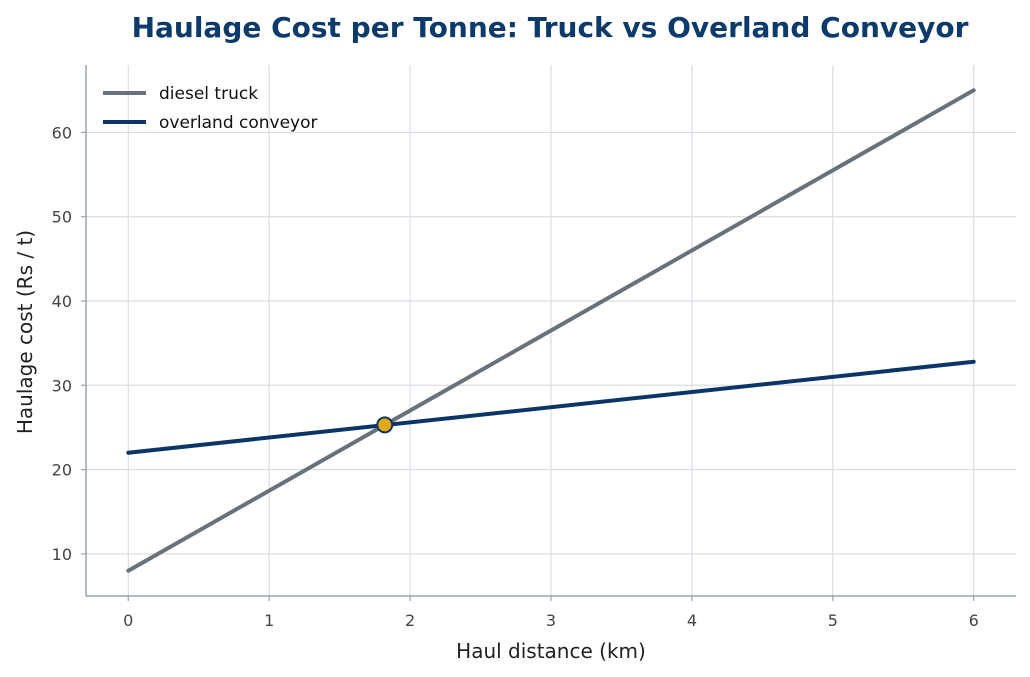 The height and width of the screenshot is (677, 1030). What do you see at coordinates (62, 554) in the screenshot?
I see `y-tick-label-0: 10` at bounding box center [62, 554].